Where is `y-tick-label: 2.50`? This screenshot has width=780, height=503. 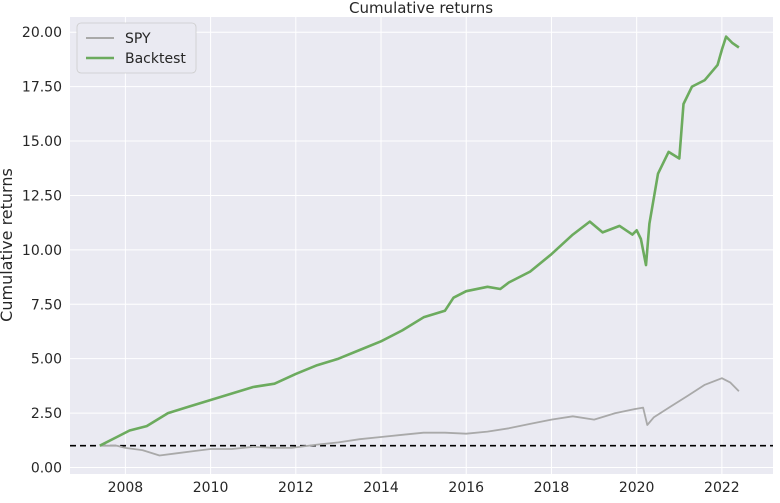 y-tick-label: 2.50 is located at coordinates (46, 414).